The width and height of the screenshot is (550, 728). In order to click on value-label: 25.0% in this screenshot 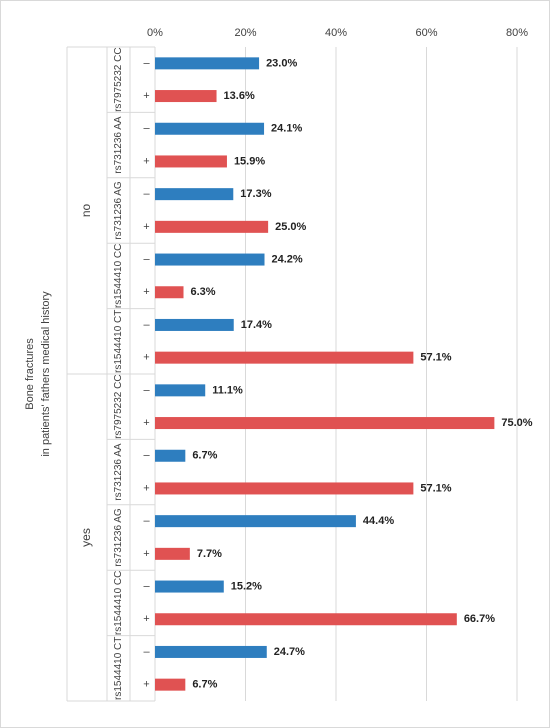, I will do `click(290, 227)`.